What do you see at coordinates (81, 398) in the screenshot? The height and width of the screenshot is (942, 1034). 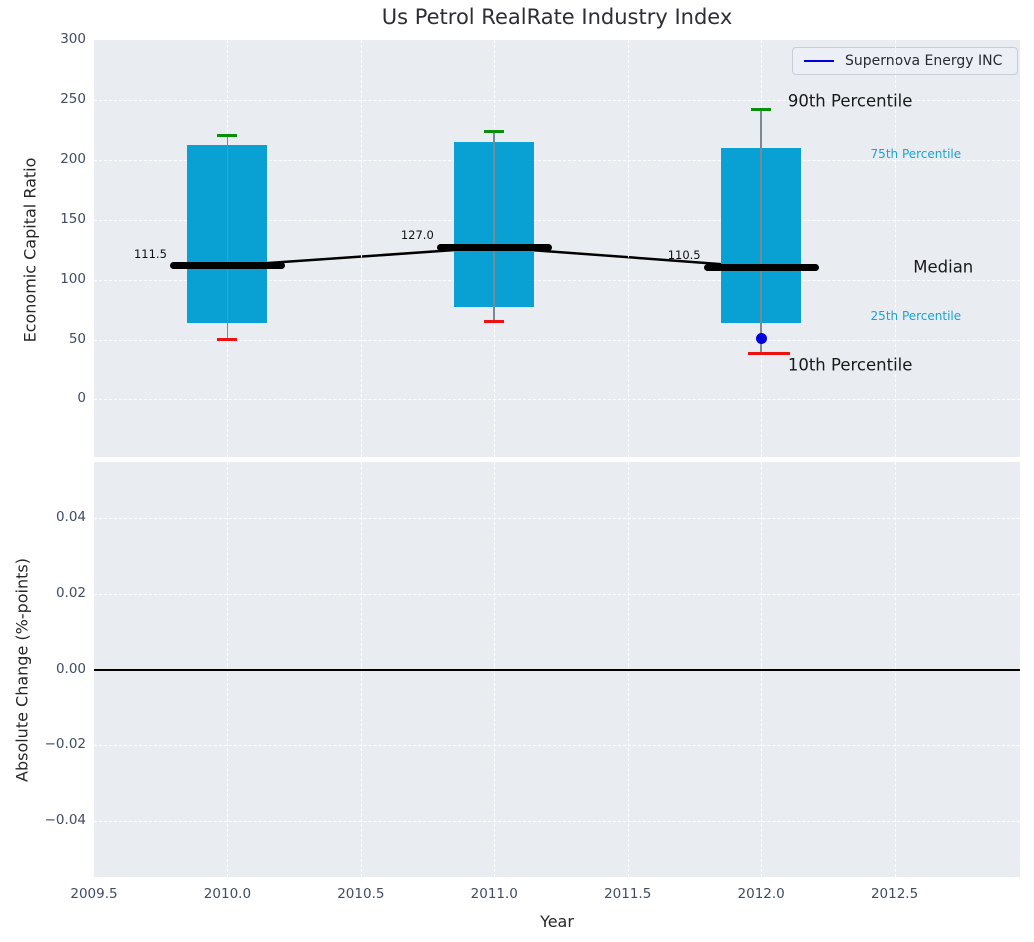 I see `top-y-tick-label: 0` at bounding box center [81, 398].